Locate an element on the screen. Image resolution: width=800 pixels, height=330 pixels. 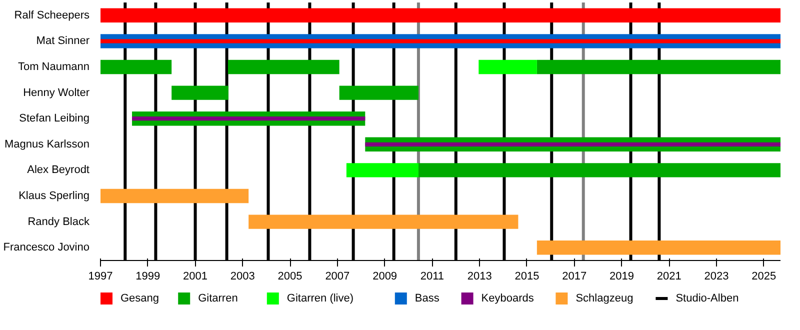
legend-label: Gesang is located at coordinates (140, 298).